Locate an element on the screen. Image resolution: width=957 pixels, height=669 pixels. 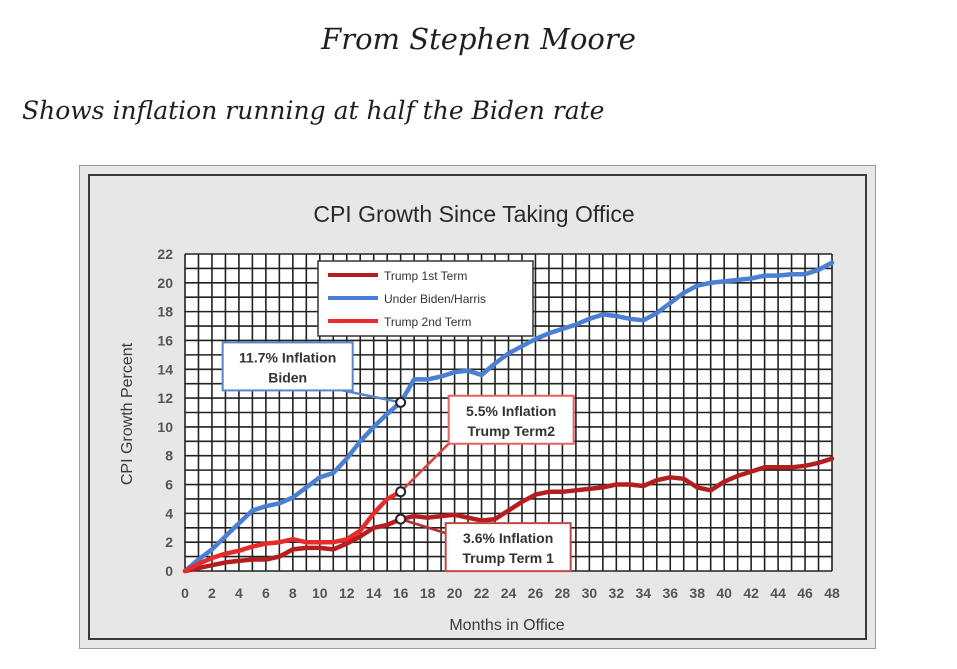
x-tick-label: 20 is located at coordinates (455, 593).